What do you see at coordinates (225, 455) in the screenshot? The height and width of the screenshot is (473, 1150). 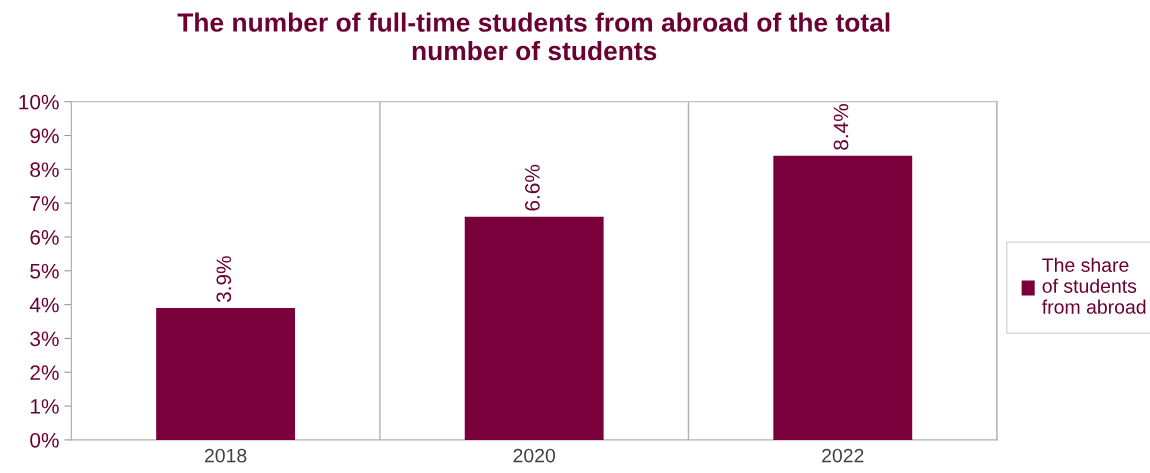 I see `x-tick-label: 2018` at bounding box center [225, 455].